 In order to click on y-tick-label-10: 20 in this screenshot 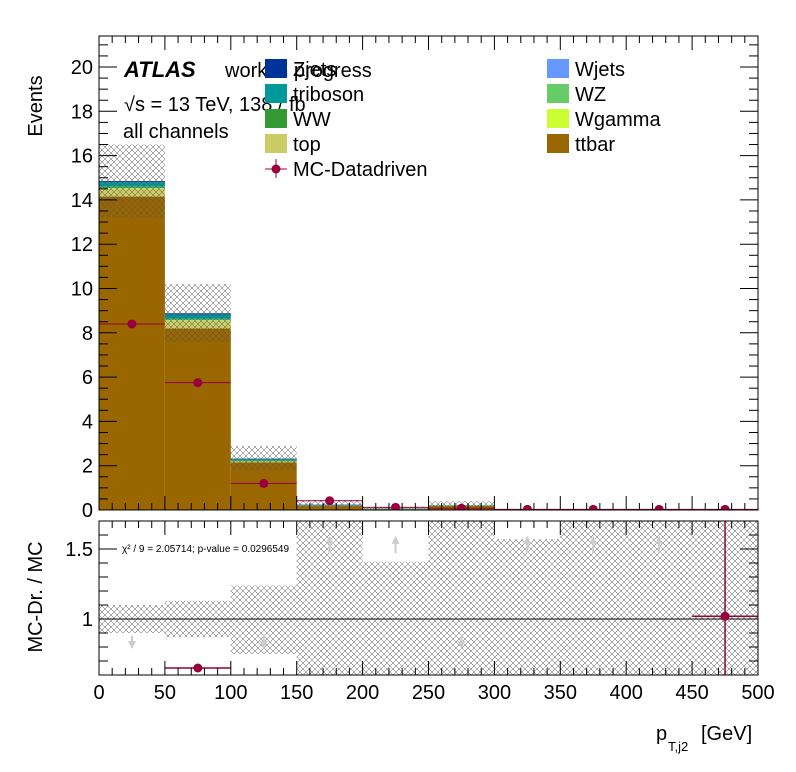, I will do `click(82, 68)`.